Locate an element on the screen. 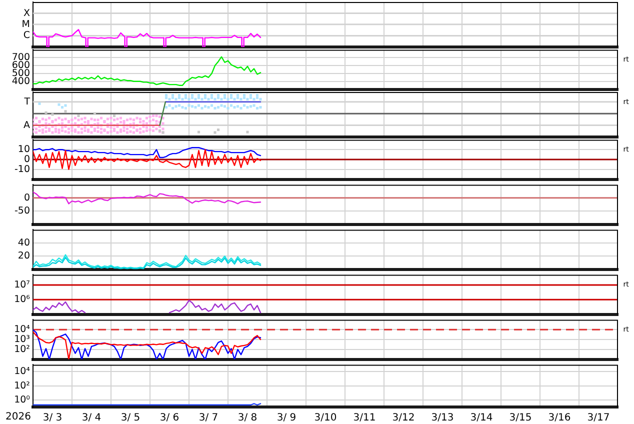 Image resolution: width=634 pixels, height=424 pixels. y-tick-label: 40 is located at coordinates (24, 242).